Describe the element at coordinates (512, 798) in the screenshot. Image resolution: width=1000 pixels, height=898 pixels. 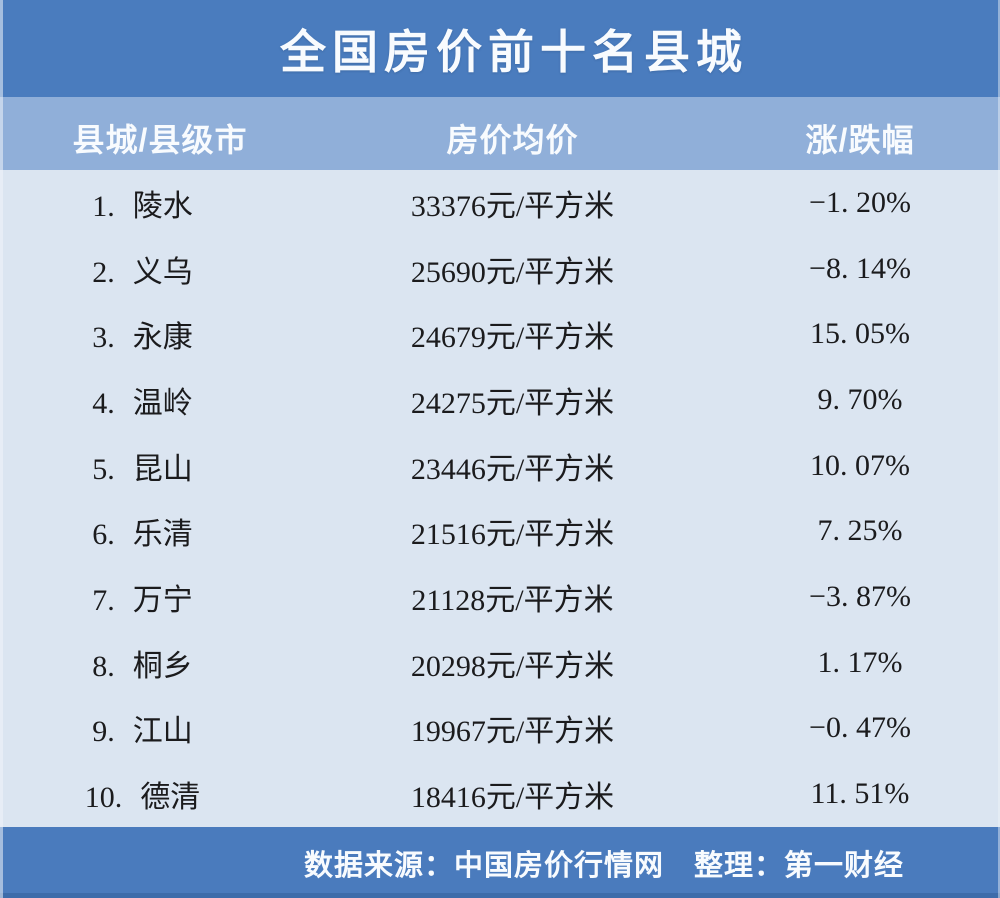
I see `row-price: 18416元/平方米` at that location.